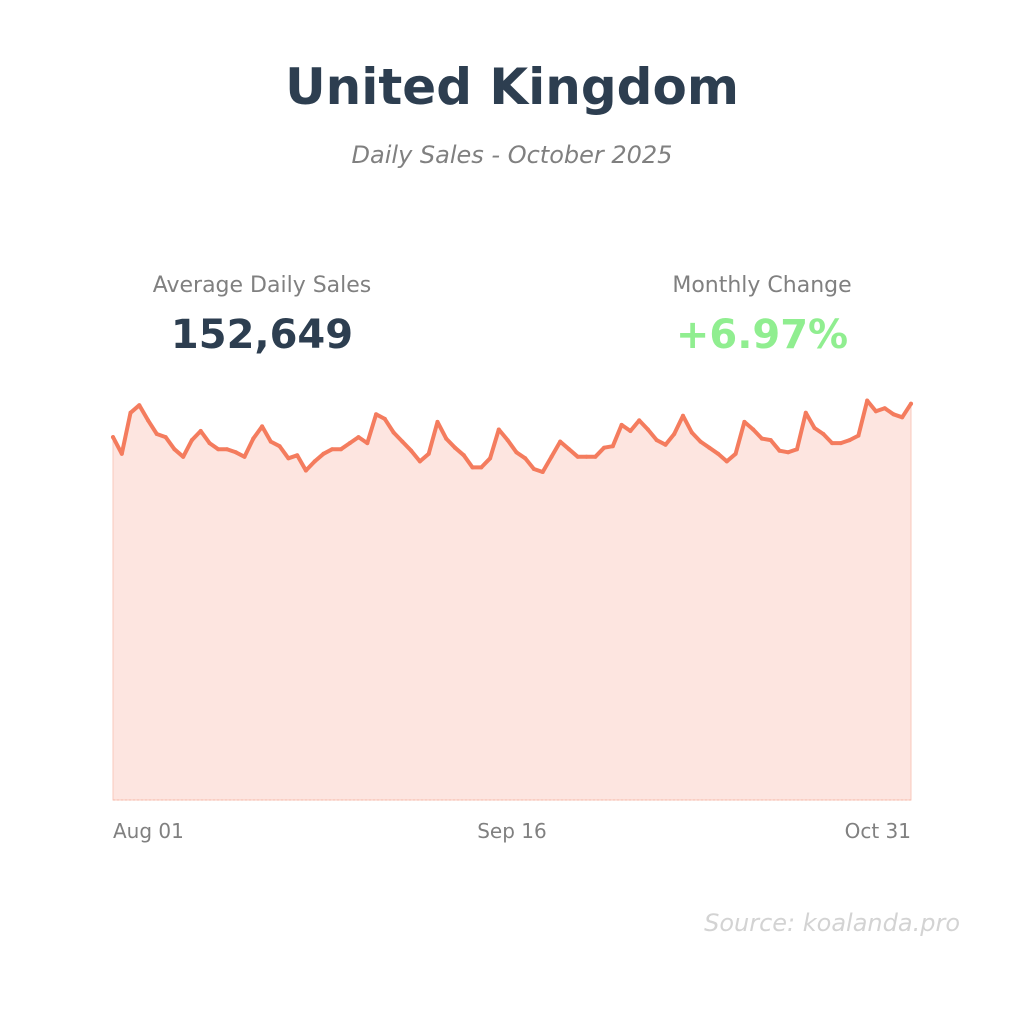 The width and height of the screenshot is (1024, 1024). I want to click on x-tick-label-start: Aug 01, so click(148, 831).